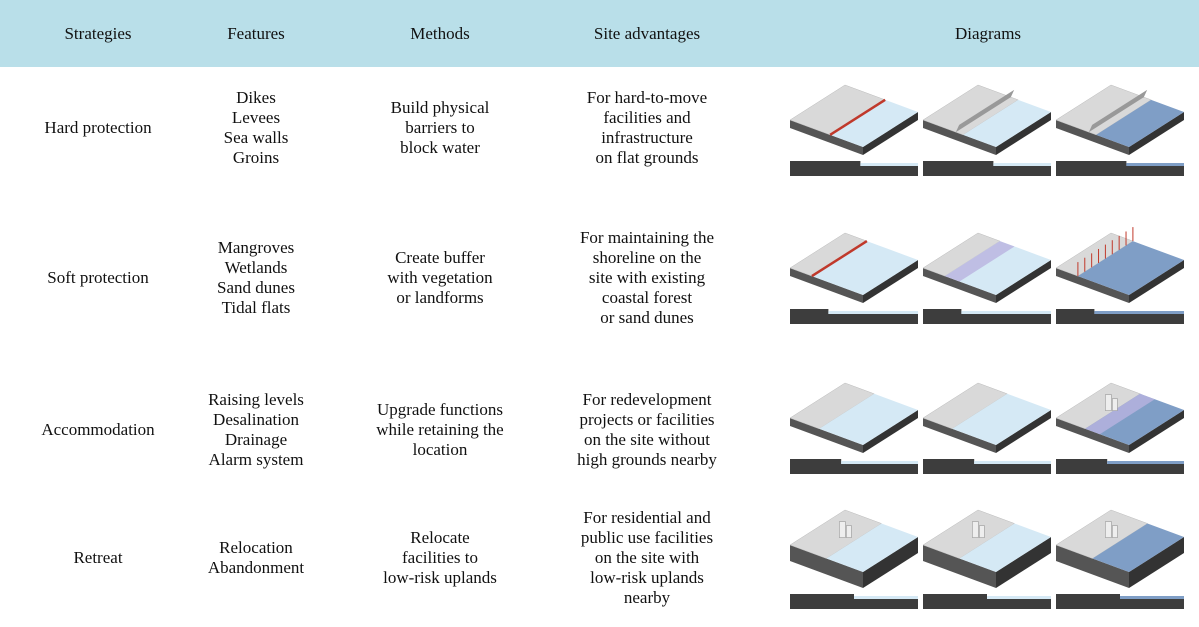  I want to click on text-line: shoreline on the, so click(647, 257).